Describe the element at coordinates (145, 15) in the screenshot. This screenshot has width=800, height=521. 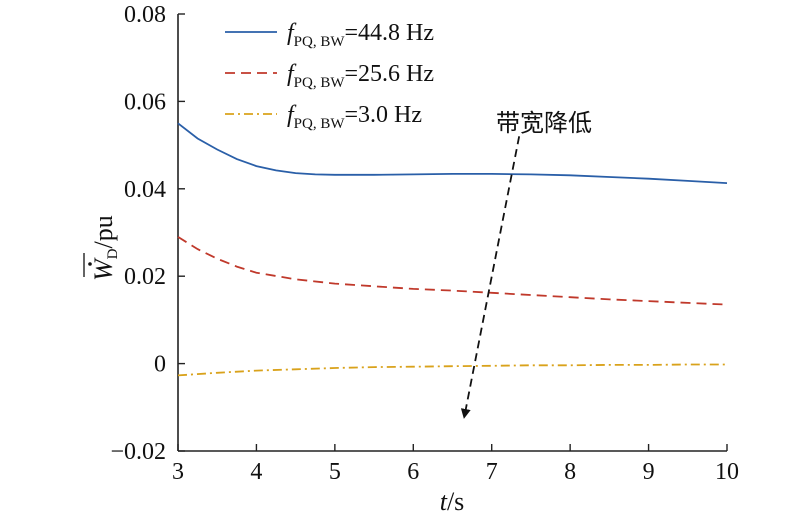
I see `y-tick-label: 0.08` at that location.